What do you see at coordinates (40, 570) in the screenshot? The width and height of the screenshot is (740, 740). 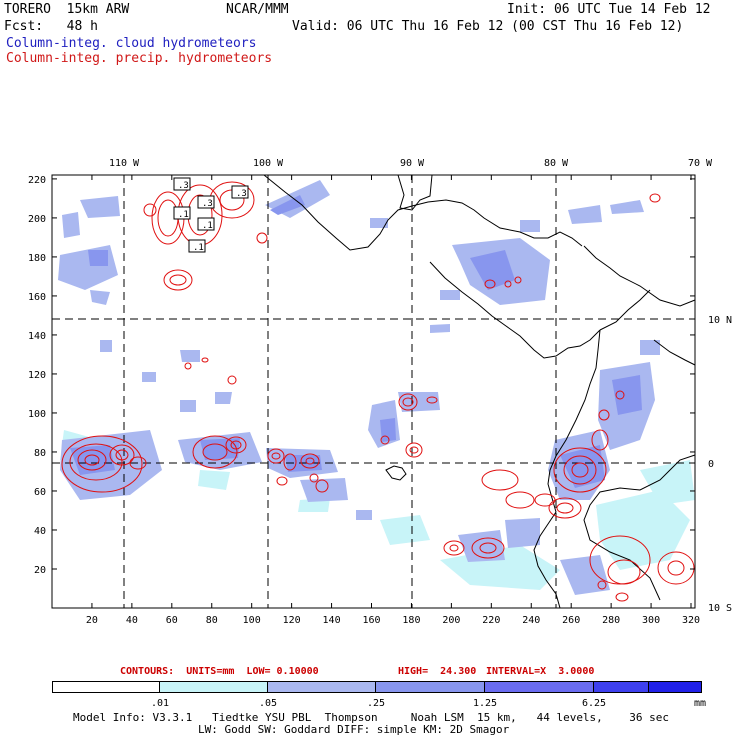 I see `y-tick-label: 20` at bounding box center [40, 570].